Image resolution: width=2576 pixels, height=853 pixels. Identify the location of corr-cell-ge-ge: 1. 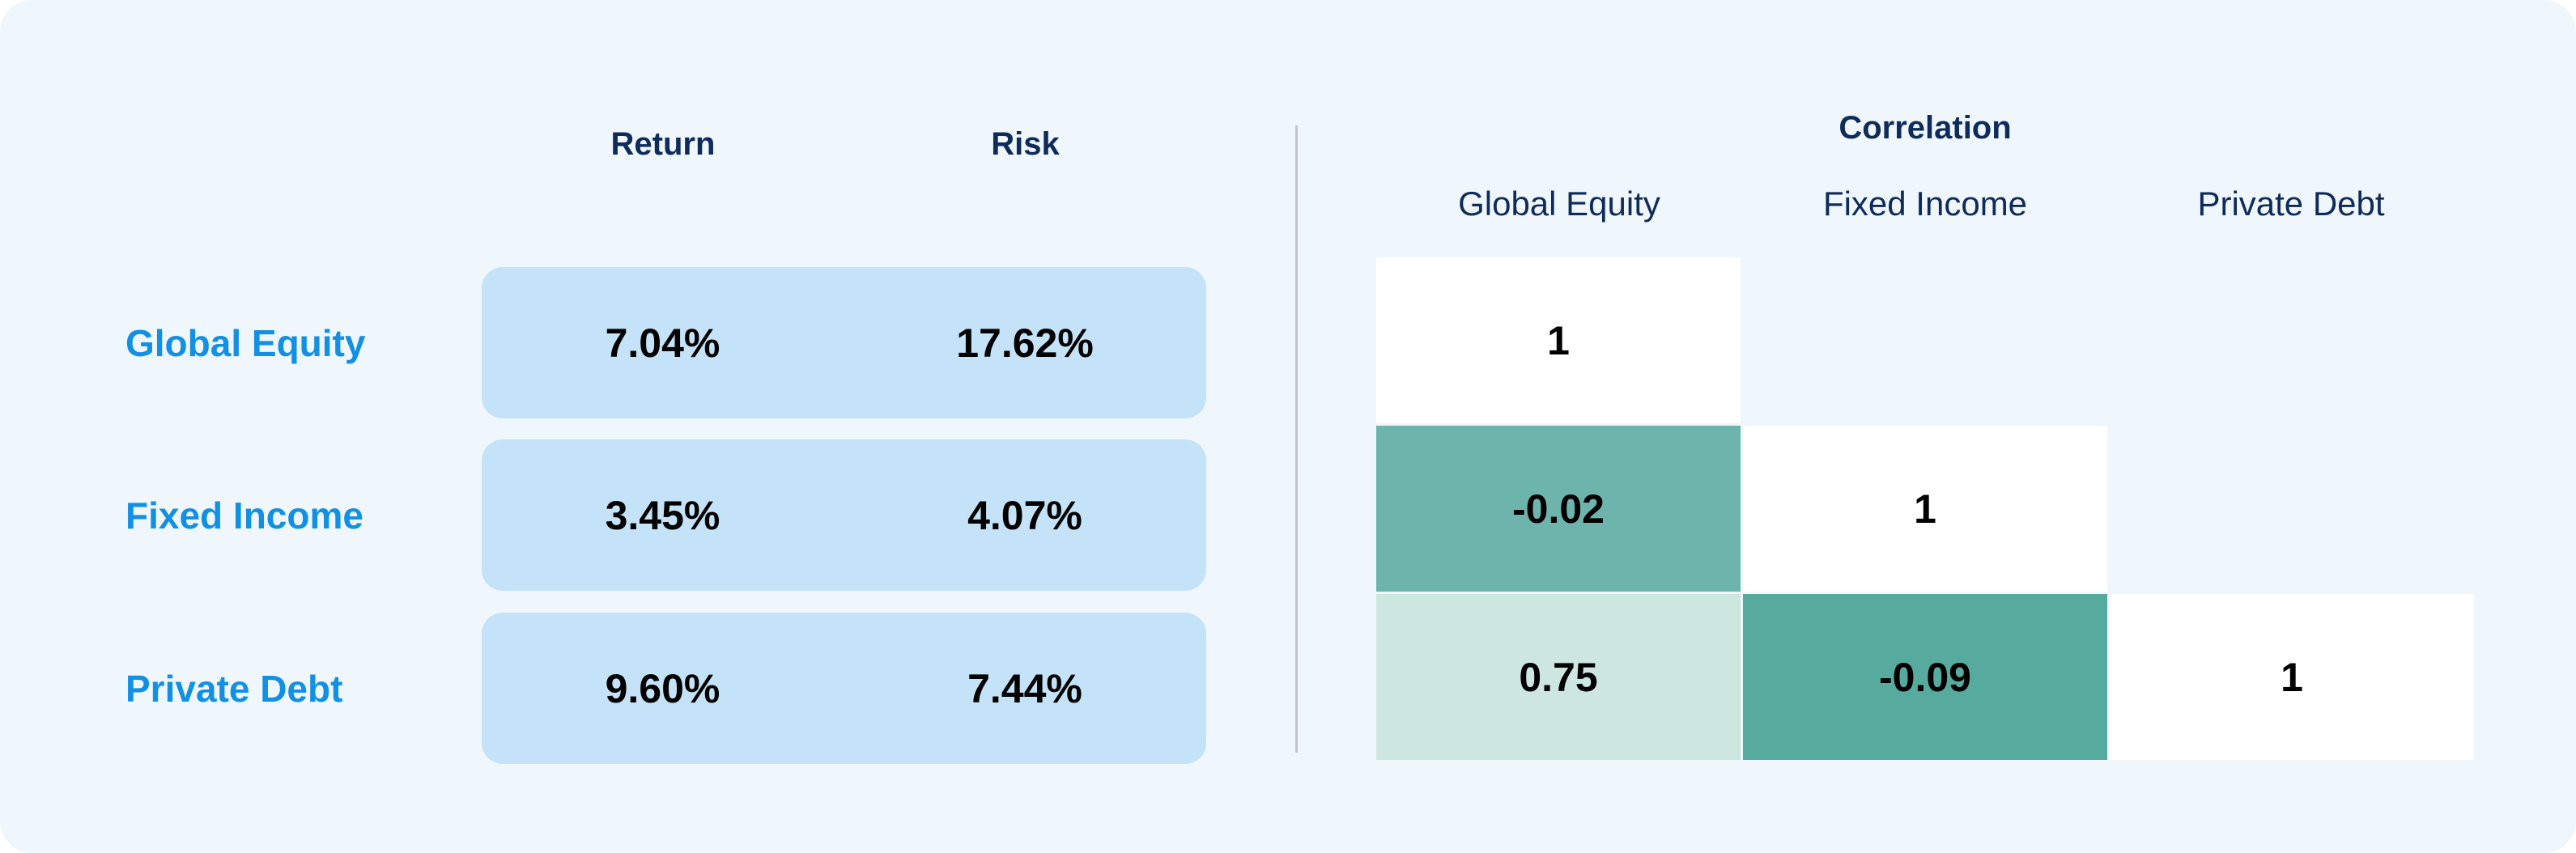
(1558, 340).